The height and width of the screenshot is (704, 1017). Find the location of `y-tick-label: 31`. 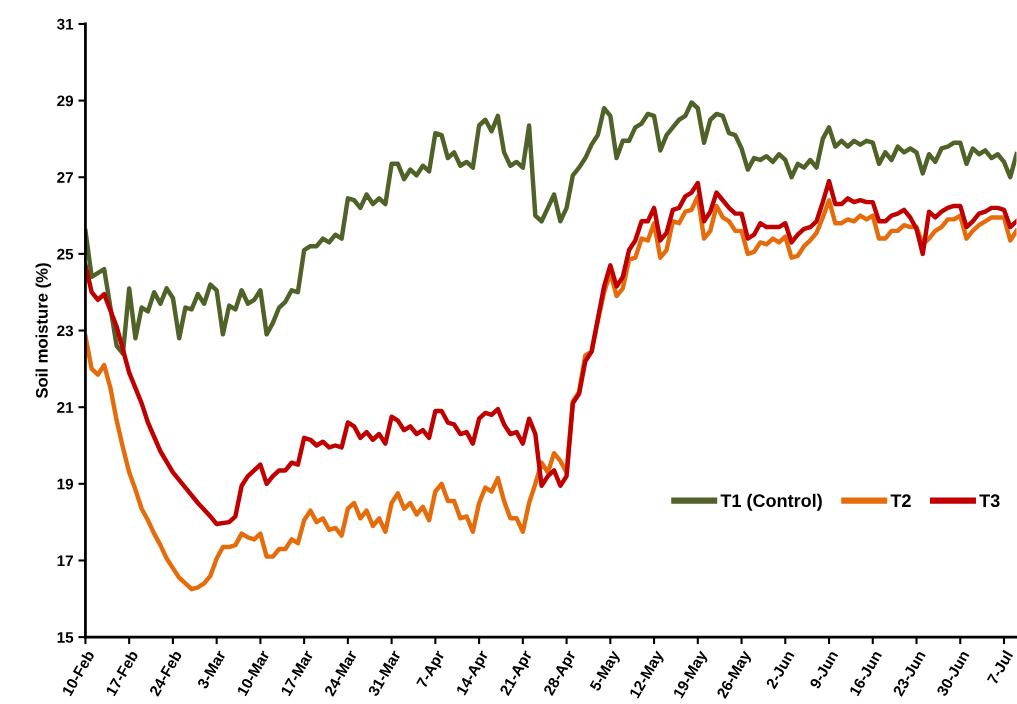

y-tick-label: 31 is located at coordinates (65, 24).